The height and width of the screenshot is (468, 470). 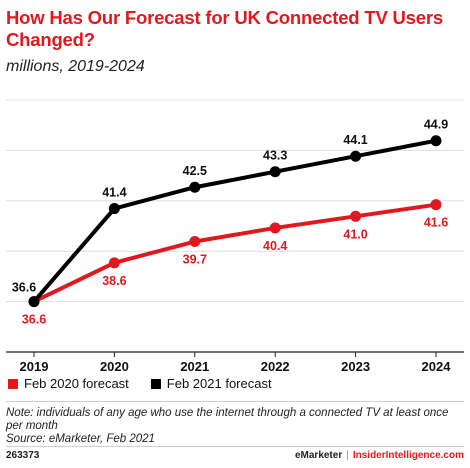 What do you see at coordinates (34, 366) in the screenshot?
I see `x-tick-label: 2019` at bounding box center [34, 366].